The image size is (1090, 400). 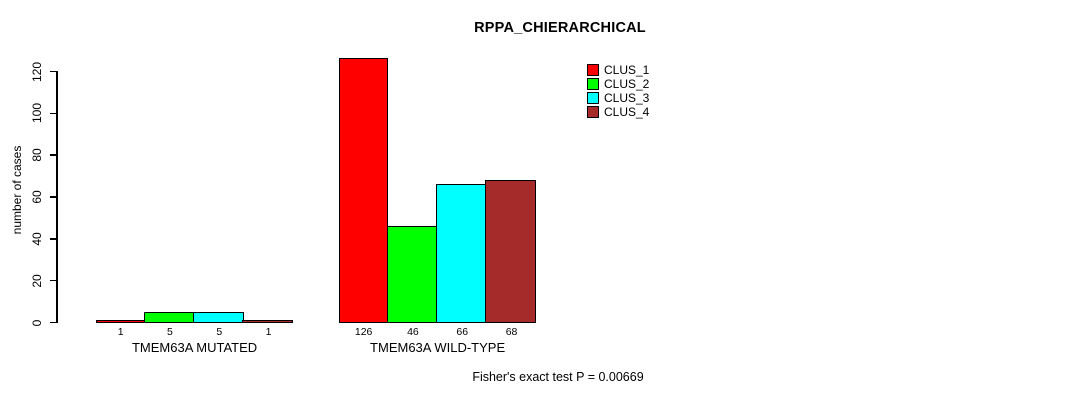 I want to click on legend-item: CLUS_4, so click(x=618, y=112).